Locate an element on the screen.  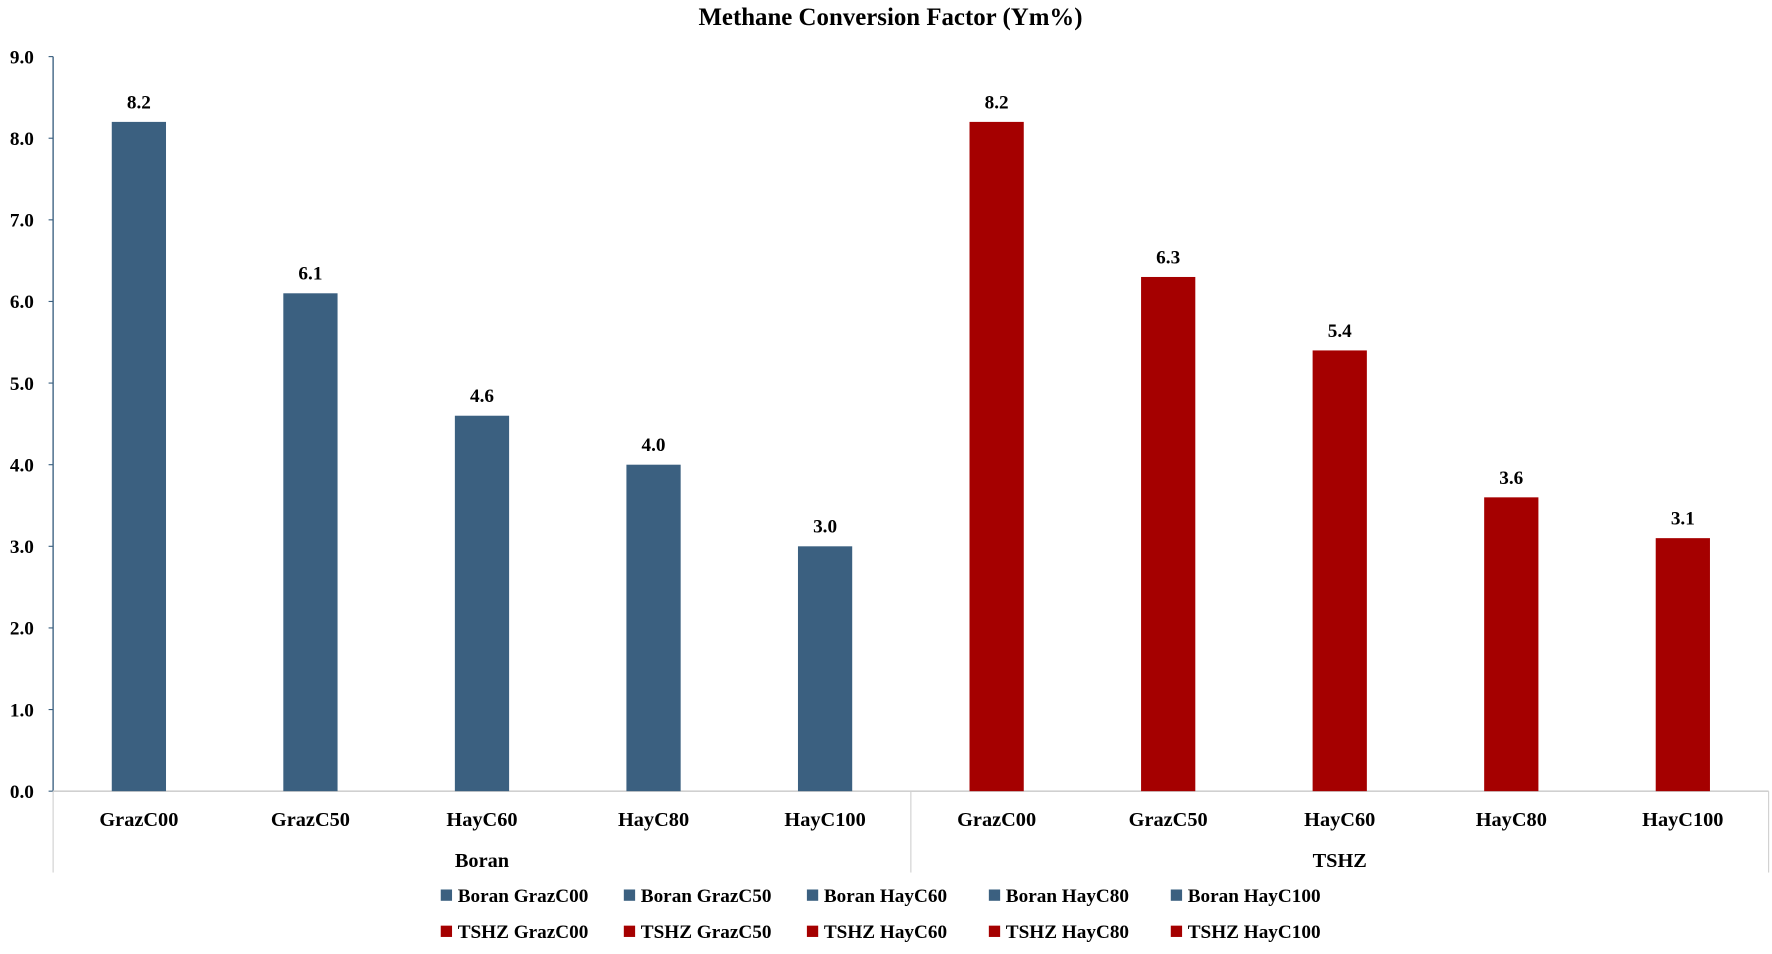
bar-tshz-hayc60 is located at coordinates (1339, 571).